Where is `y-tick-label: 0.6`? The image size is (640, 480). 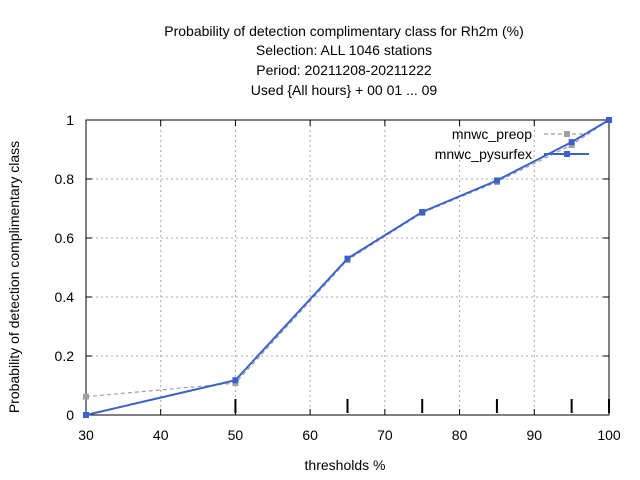
y-tick-label: 0.6 is located at coordinates (65, 238).